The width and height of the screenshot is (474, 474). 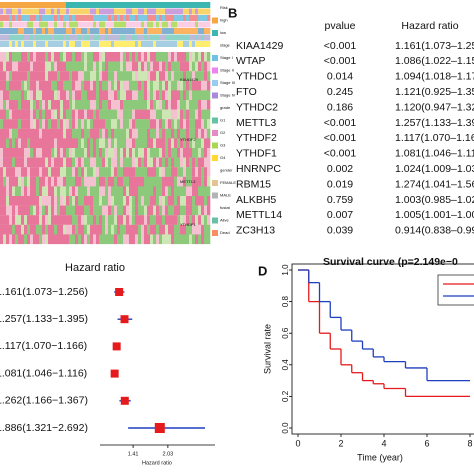 What do you see at coordinates (215, 233) in the screenshot?
I see `legend-swatch` at bounding box center [215, 233].